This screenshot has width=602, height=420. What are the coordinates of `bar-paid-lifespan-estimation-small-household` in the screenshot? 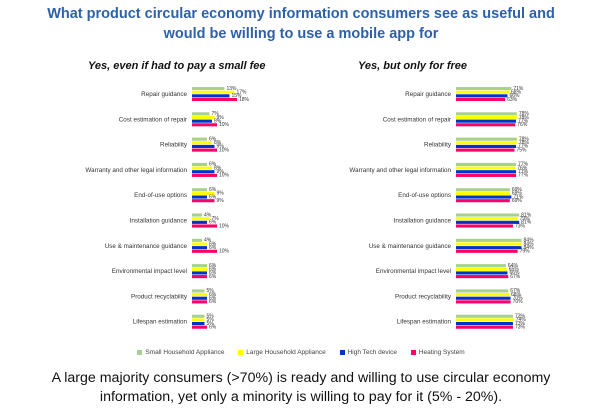 It's located at (198, 316).